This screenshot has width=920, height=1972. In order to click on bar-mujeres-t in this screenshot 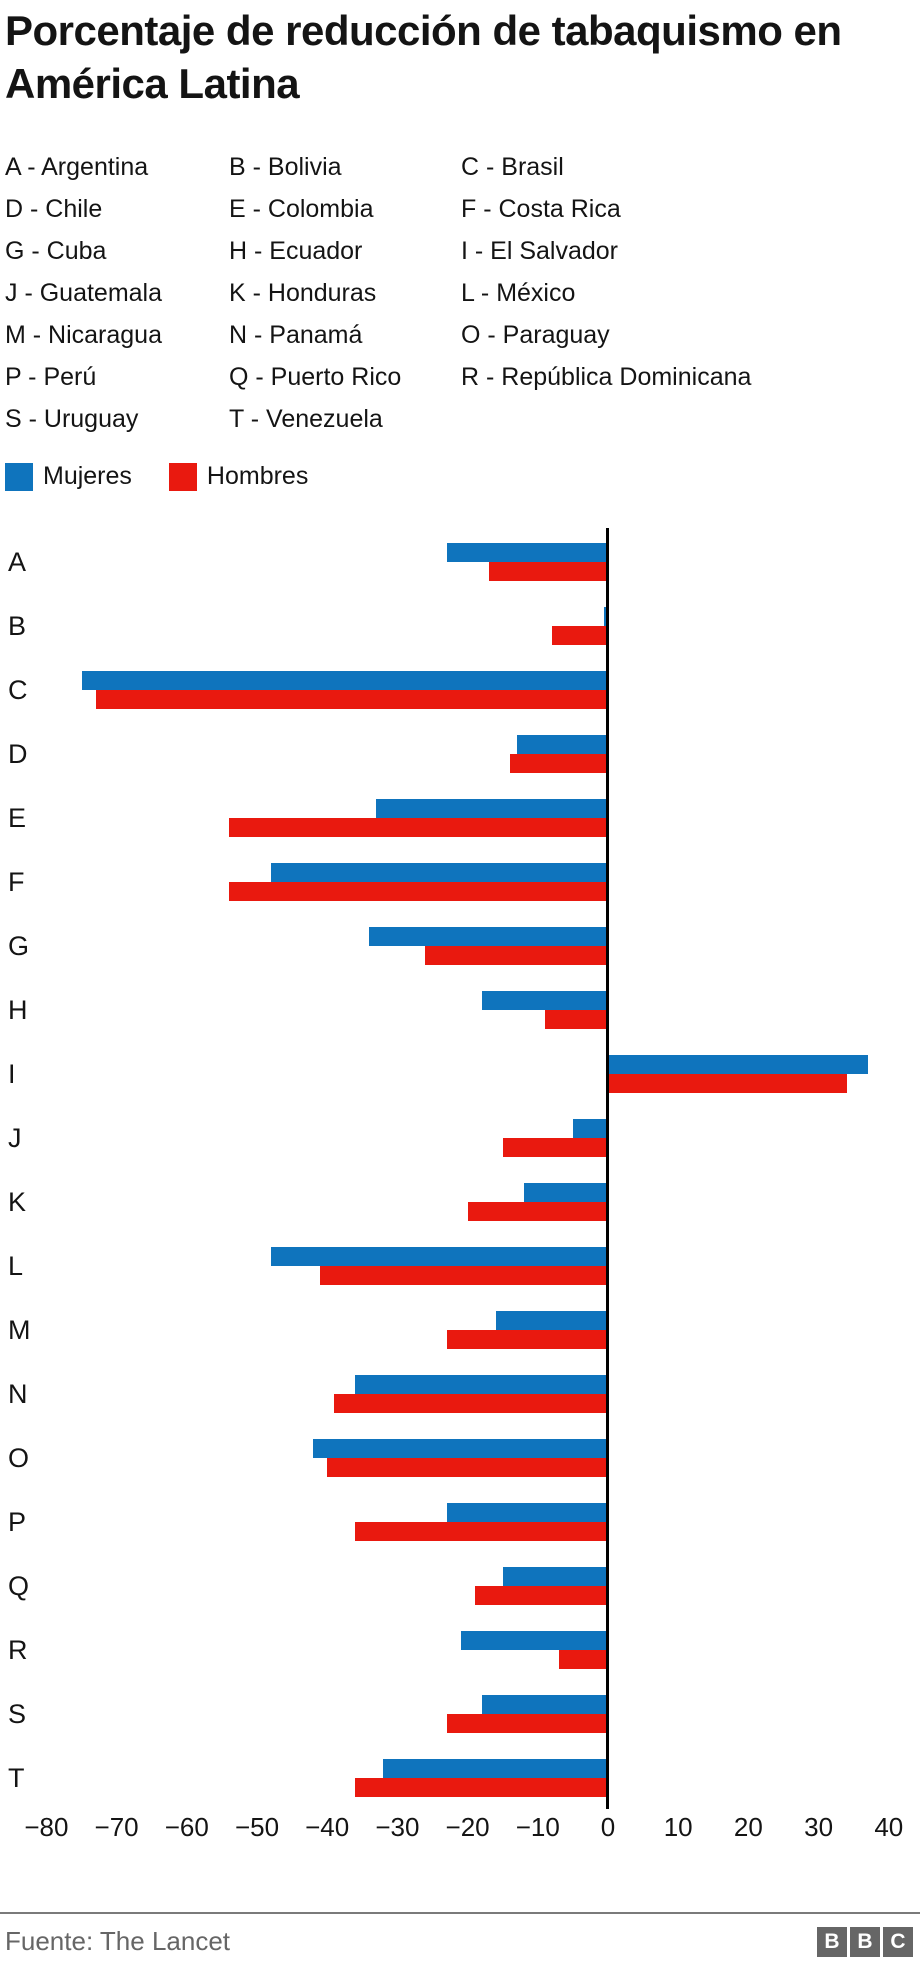, I will do `click(495, 1768)`.